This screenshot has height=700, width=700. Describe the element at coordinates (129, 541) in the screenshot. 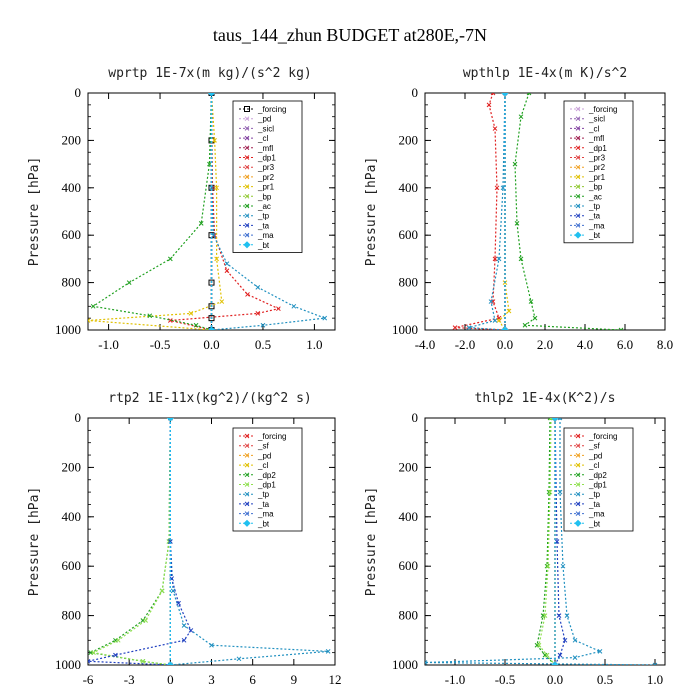

I see `series-line-dp2` at that location.